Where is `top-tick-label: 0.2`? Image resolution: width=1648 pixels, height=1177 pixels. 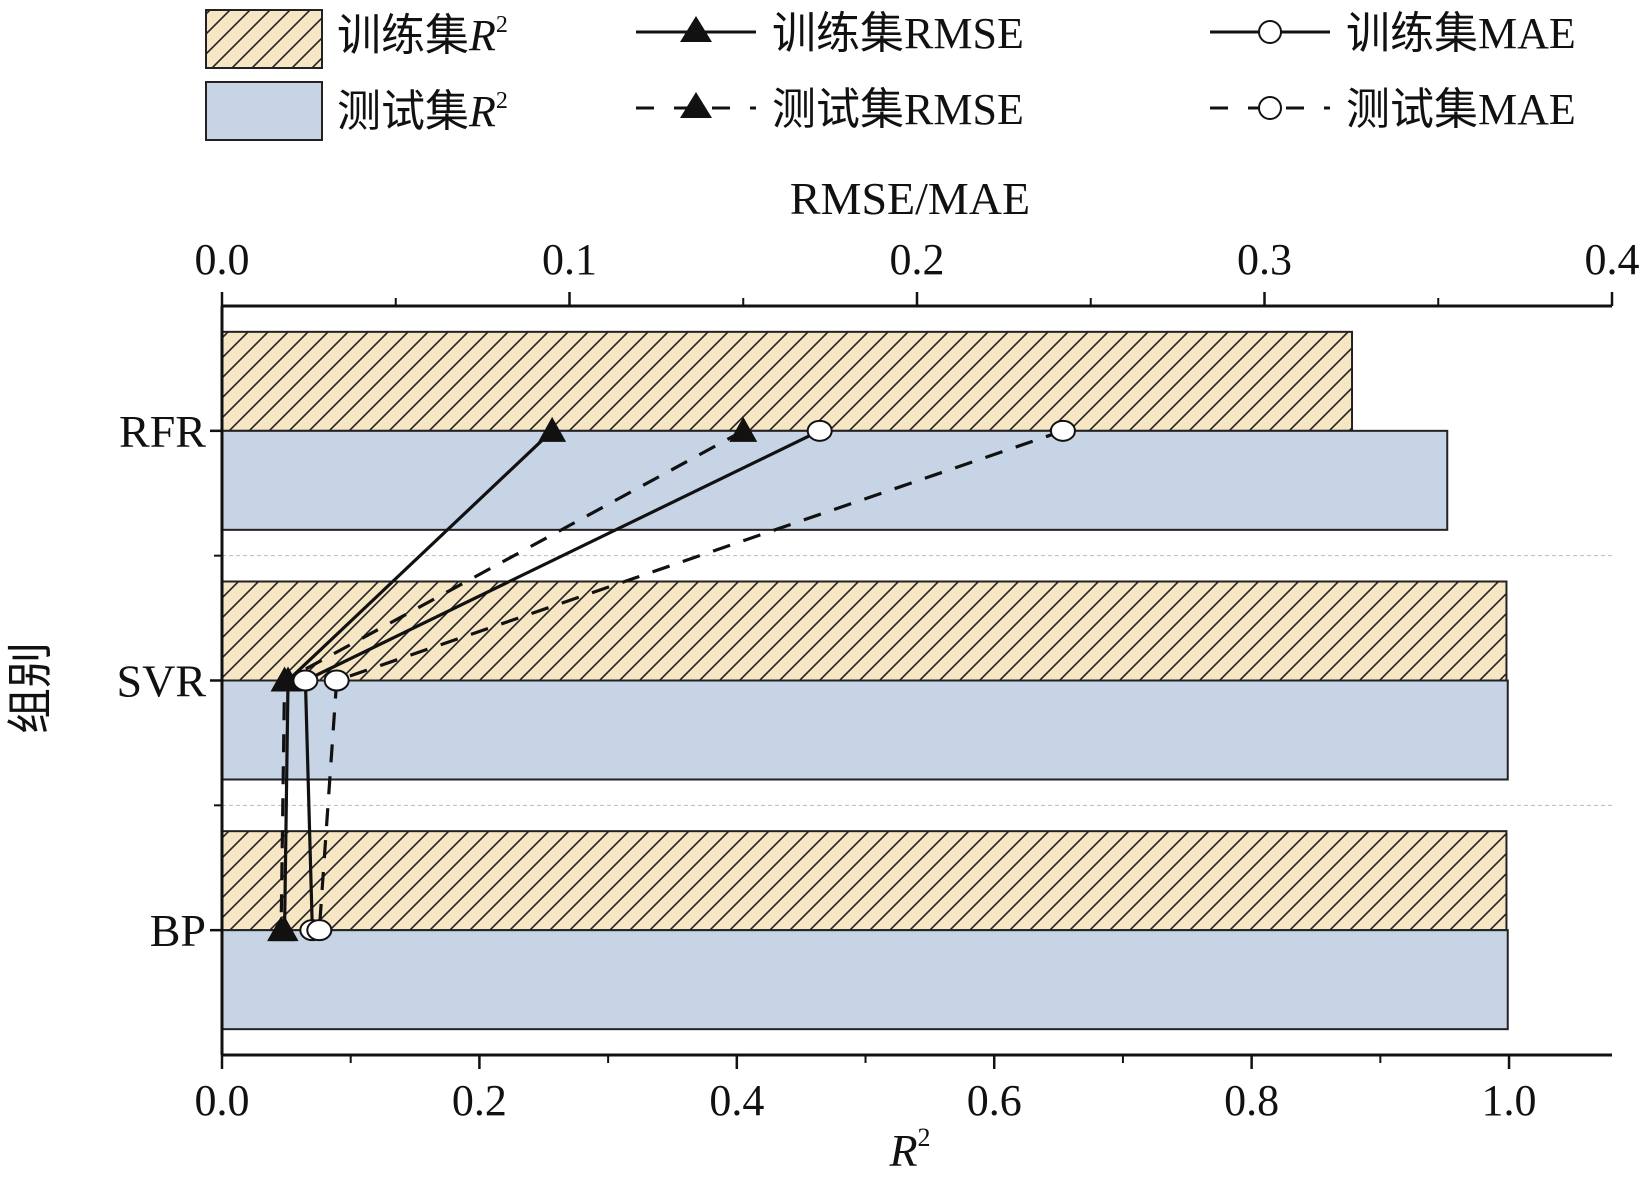
top-tick-label: 0.2 is located at coordinates (917, 259).